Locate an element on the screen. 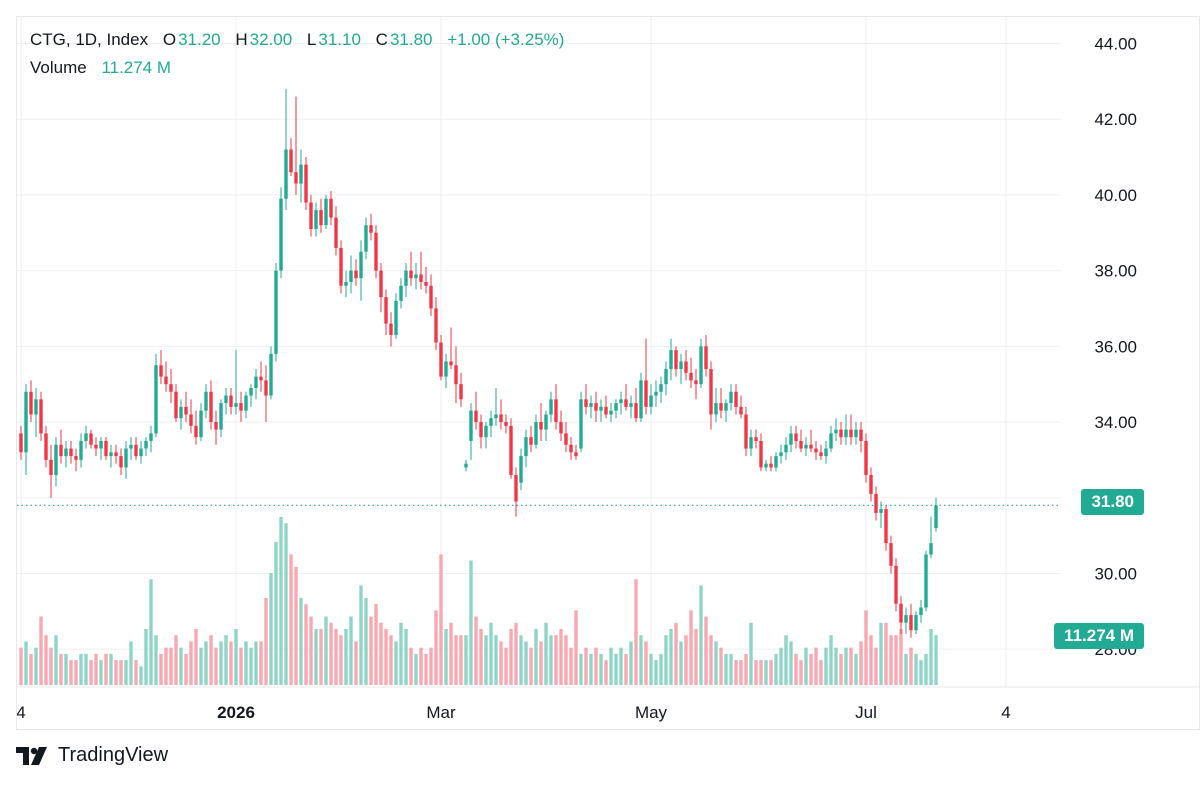 The height and width of the screenshot is (786, 1200). tradingview-logo: TradingView is located at coordinates (92, 755).